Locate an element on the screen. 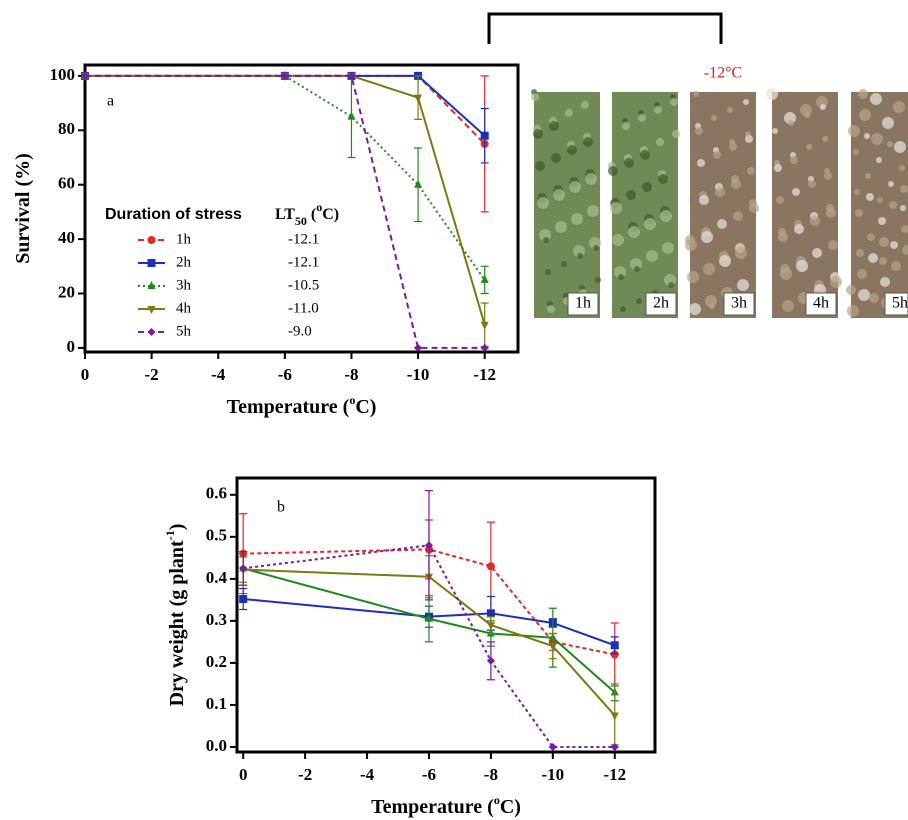 The image size is (908, 820). y-axis-label: Dry weight (g plant-1) is located at coordinates (175, 615).